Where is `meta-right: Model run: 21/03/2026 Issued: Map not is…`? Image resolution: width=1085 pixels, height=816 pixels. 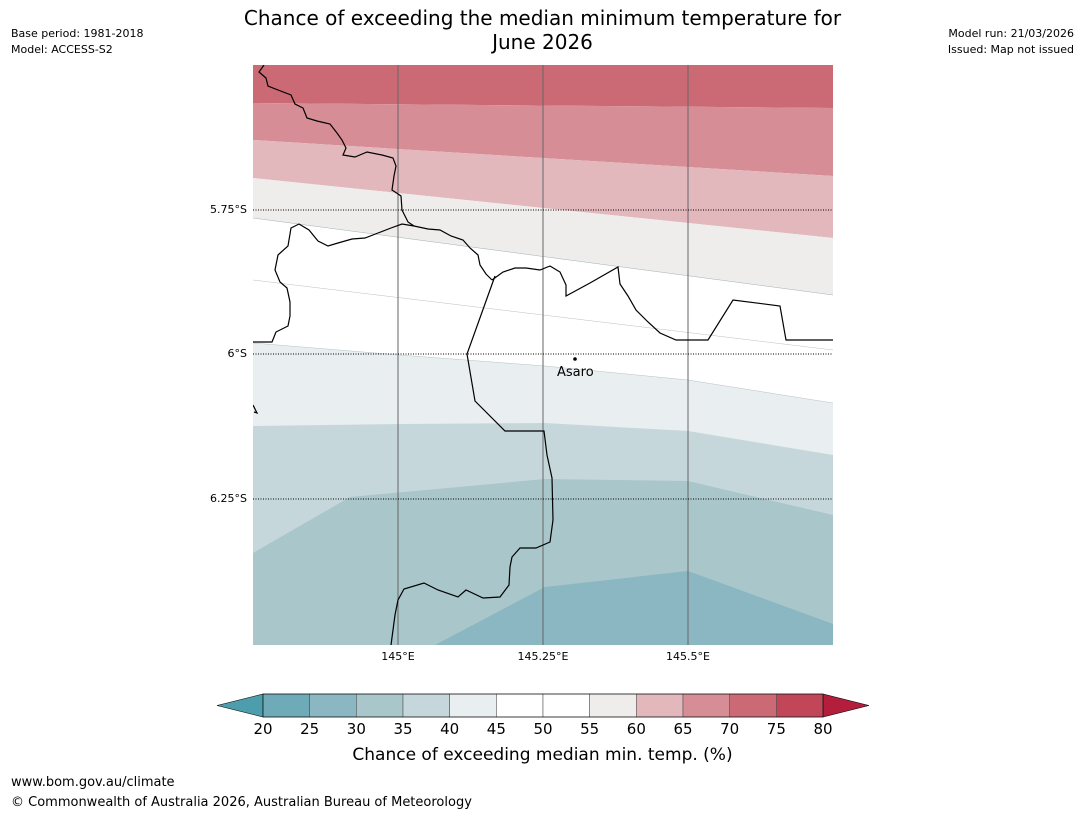
meta-right: Model run: 21/03/2026 Issued: Map not is… is located at coordinates (1011, 42).